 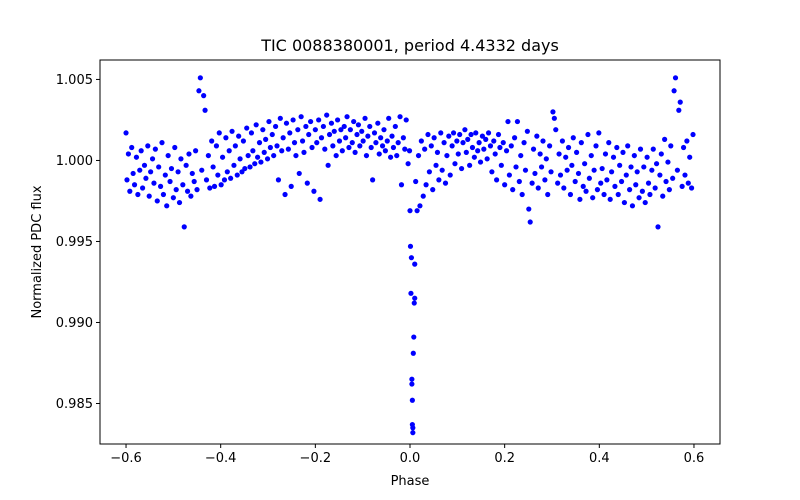 What do you see at coordinates (407, 455) in the screenshot?
I see `x-axis: −0.6 −0.4 −0.2 0.0 0.2 0.4 0.6` at bounding box center [407, 455].